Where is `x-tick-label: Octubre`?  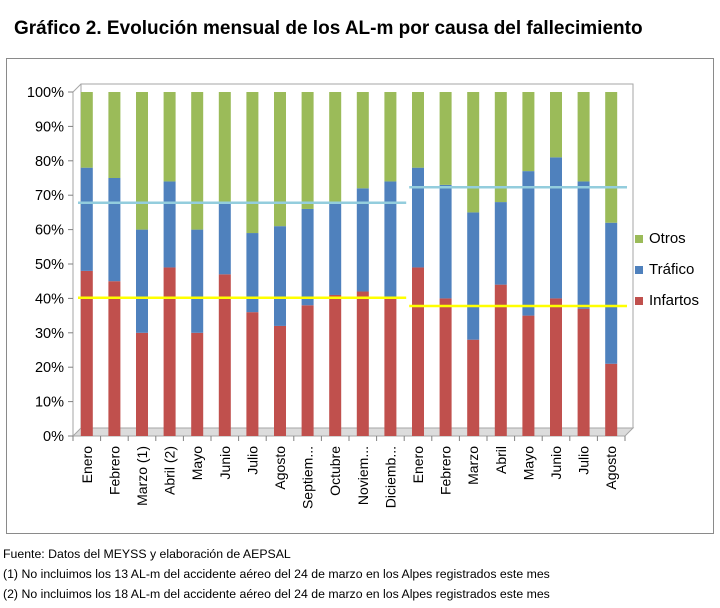
x-tick-label: Octubre is located at coordinates (335, 471).